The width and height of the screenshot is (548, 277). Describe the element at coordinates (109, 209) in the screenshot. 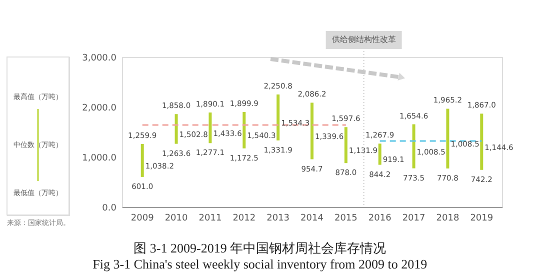

I see `y-tick-label: 0.0` at that location.